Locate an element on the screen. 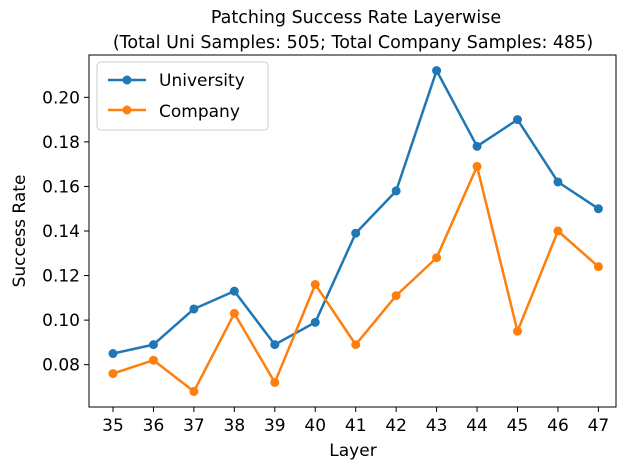 The image size is (631, 470). legend-label-university: University is located at coordinates (202, 81).